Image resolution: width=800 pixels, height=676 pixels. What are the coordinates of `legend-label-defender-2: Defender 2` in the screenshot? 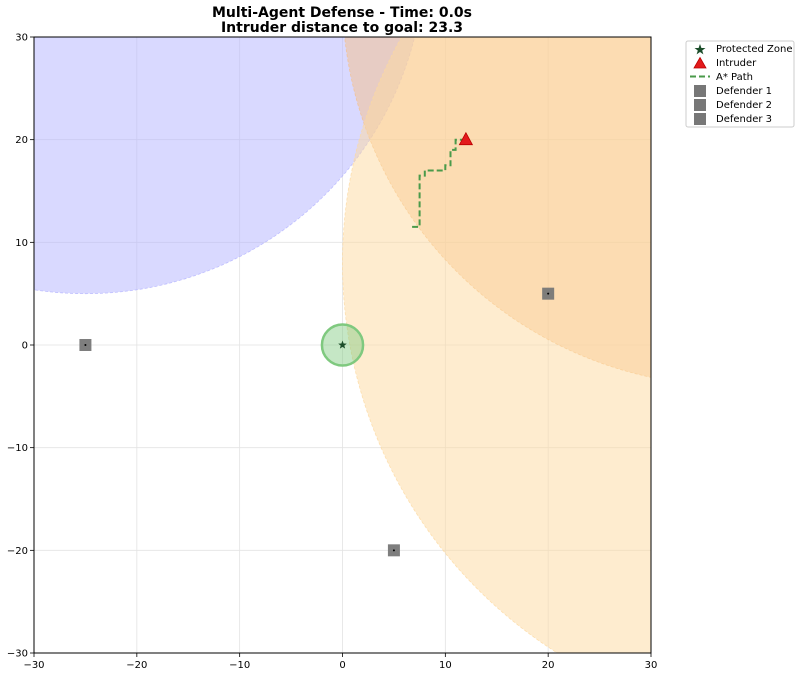 It's located at (744, 105).